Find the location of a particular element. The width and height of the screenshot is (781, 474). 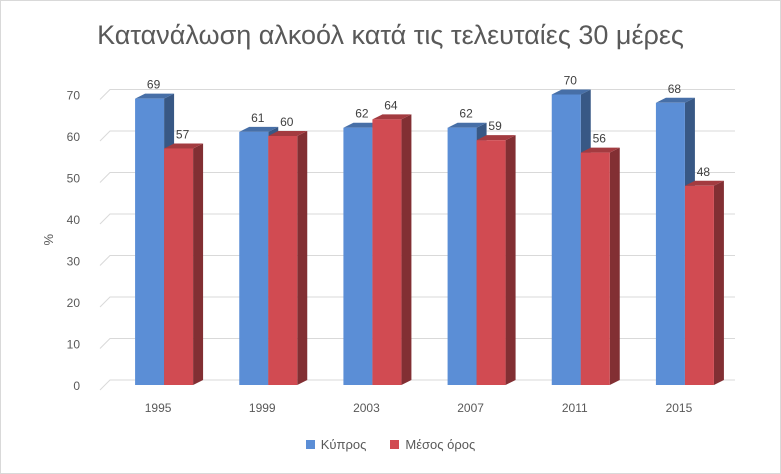

bar-cyprus-1999 is located at coordinates (254, 258).